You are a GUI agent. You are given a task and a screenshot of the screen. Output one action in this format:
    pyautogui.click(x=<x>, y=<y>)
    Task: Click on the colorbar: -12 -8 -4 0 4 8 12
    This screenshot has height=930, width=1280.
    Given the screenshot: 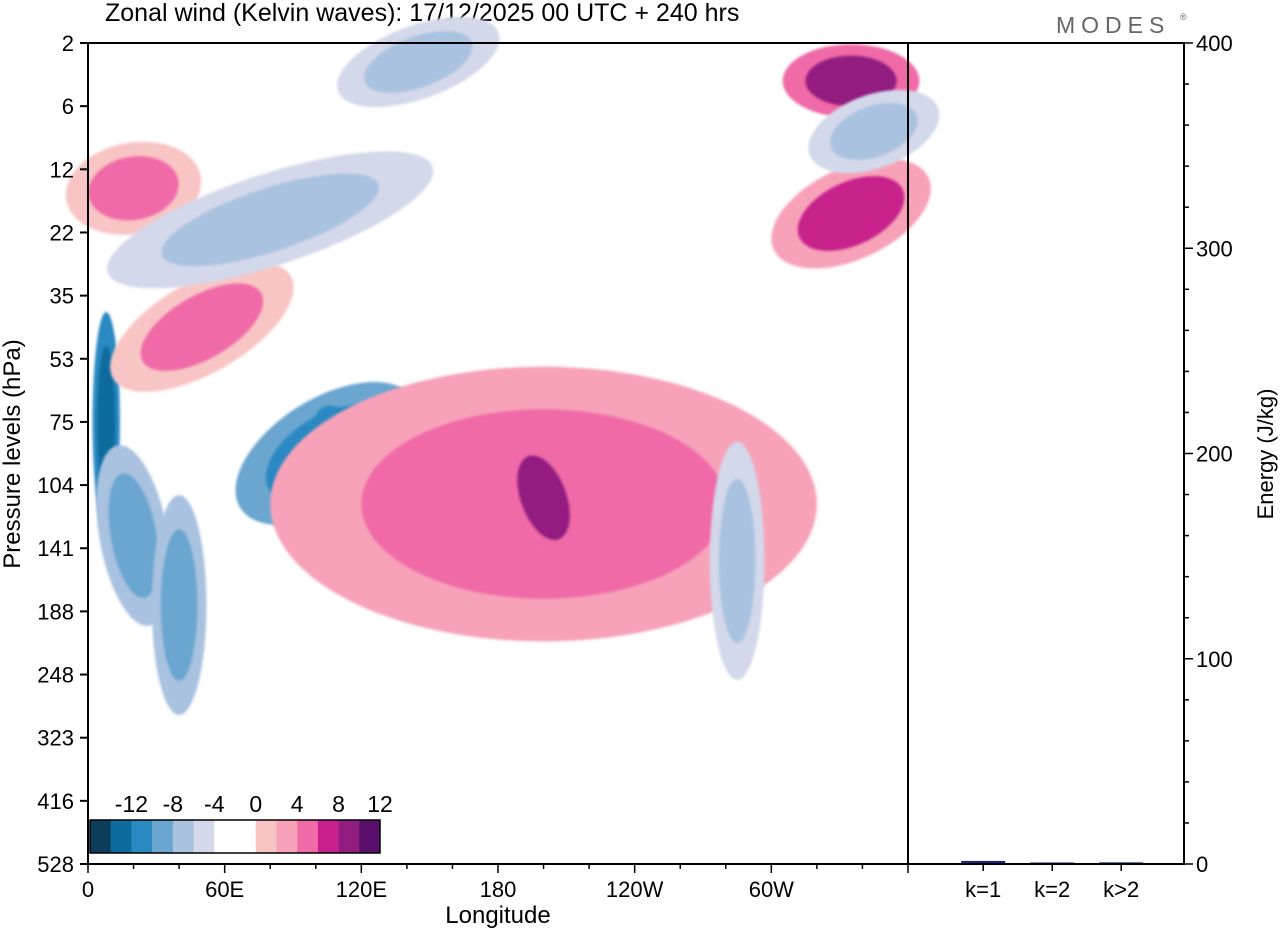 What is the action you would take?
    pyautogui.click(x=241, y=822)
    